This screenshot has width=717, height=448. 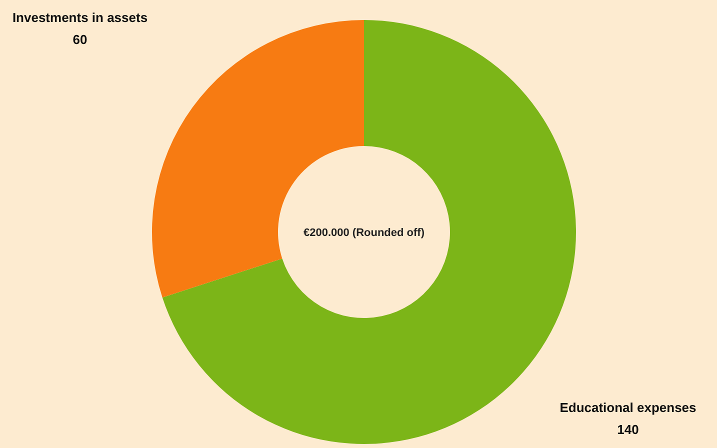 I want to click on slice-label: Educational expenses, so click(x=628, y=407).